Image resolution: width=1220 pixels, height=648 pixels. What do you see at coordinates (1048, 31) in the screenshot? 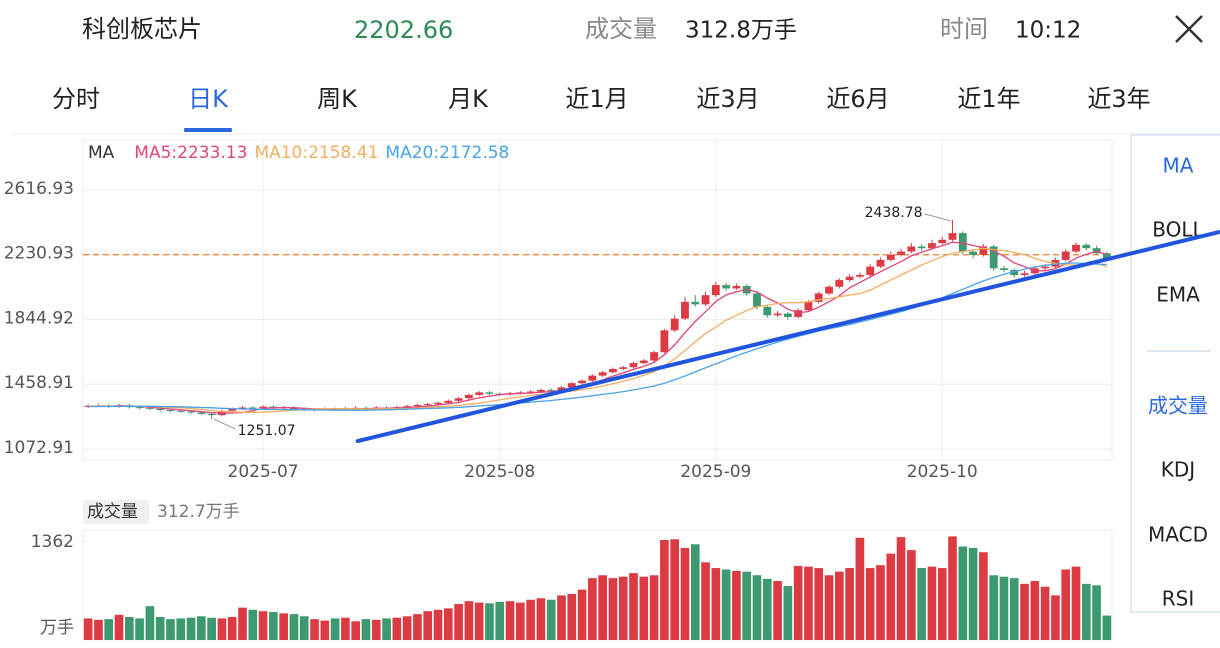
I see `time-value: 10:12` at bounding box center [1048, 31].